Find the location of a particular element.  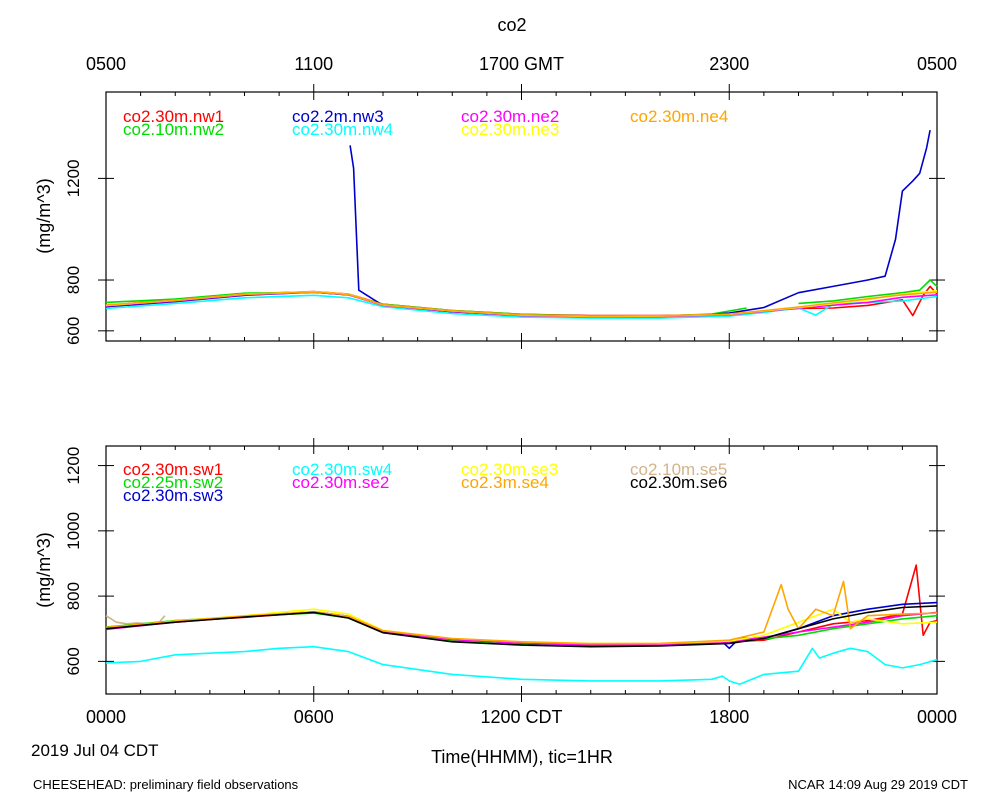

series-line-co2-30m-se3 is located at coordinates (521, 626).